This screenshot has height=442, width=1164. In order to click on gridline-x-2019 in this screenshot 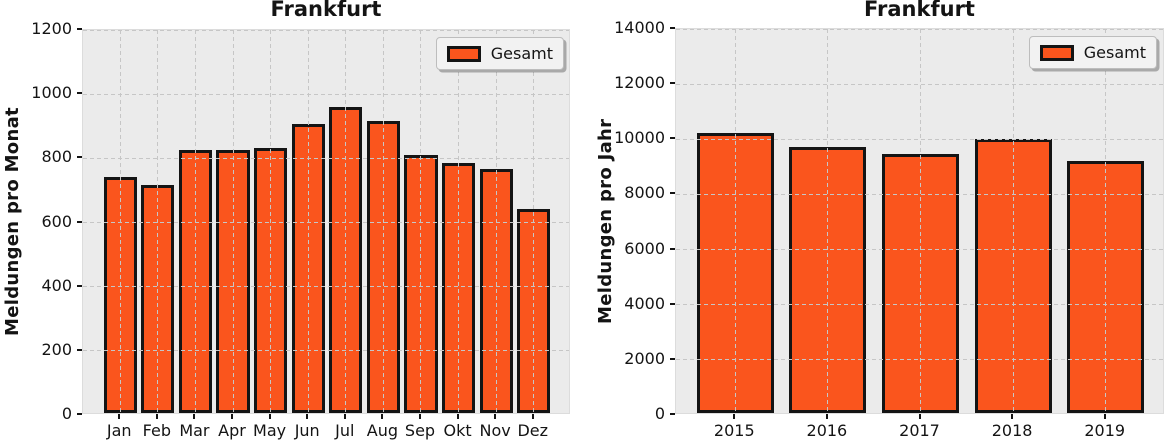, I will do `click(1106, 221)`.